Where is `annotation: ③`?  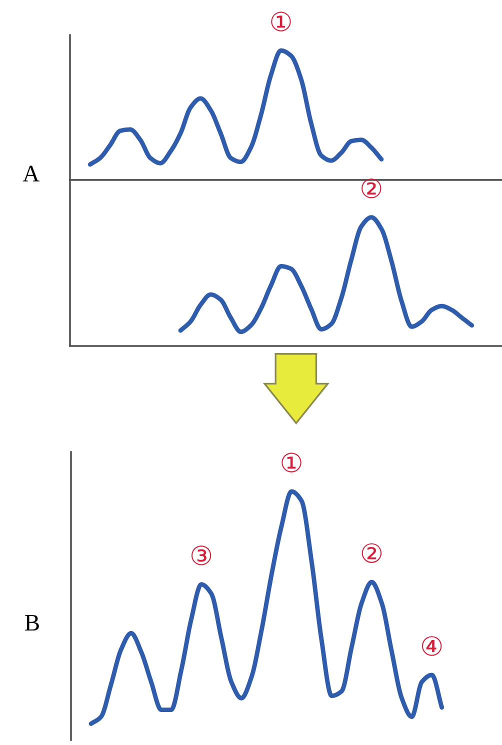 annotation: ③ is located at coordinates (201, 556).